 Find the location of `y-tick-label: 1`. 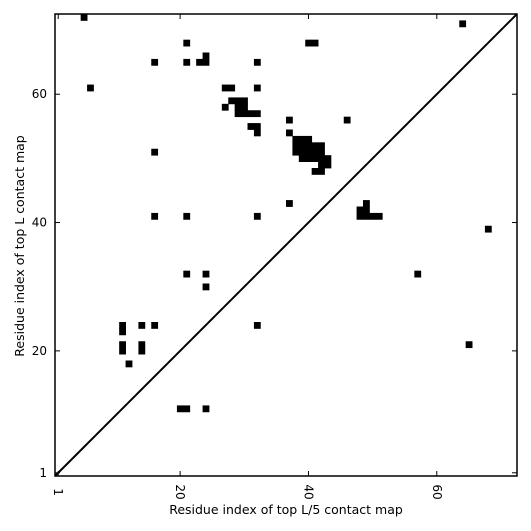

y-tick-label: 1 is located at coordinates (43, 473).